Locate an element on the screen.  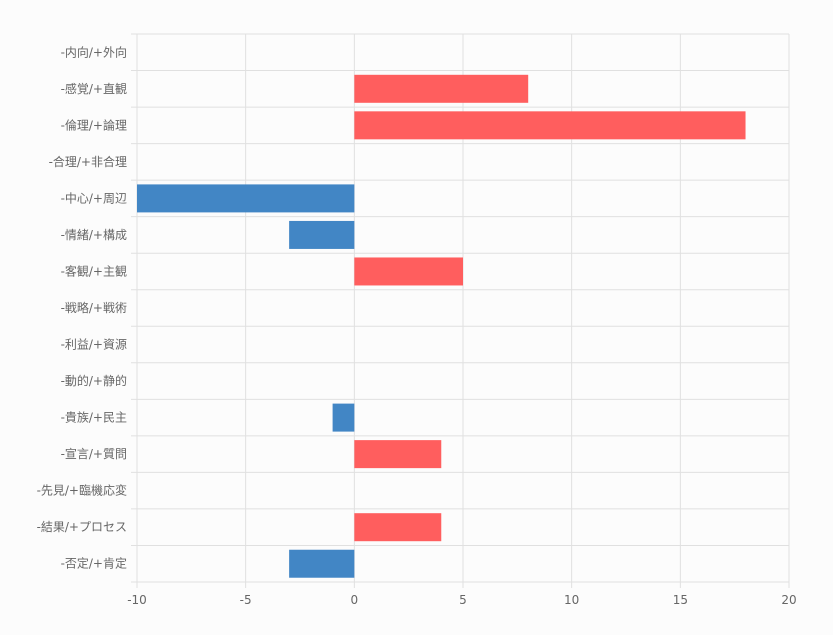
x-axis-labels: -10 -5 0 5 10 15 20 is located at coordinates (461, 600).